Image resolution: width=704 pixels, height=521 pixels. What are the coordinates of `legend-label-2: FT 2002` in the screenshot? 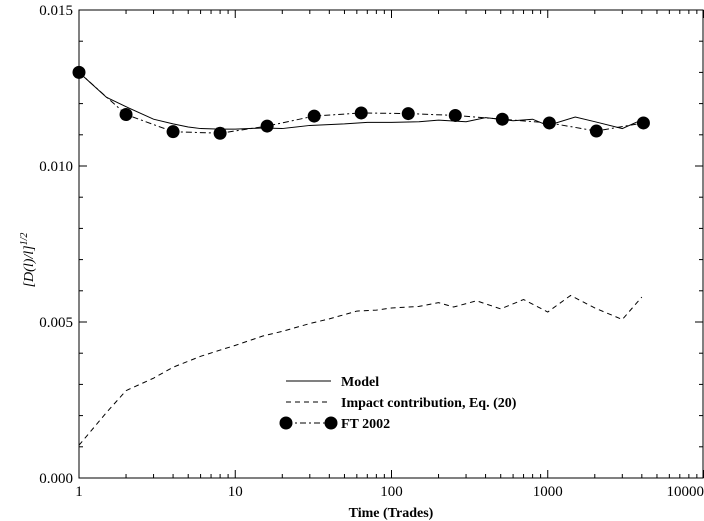 It's located at (365, 424).